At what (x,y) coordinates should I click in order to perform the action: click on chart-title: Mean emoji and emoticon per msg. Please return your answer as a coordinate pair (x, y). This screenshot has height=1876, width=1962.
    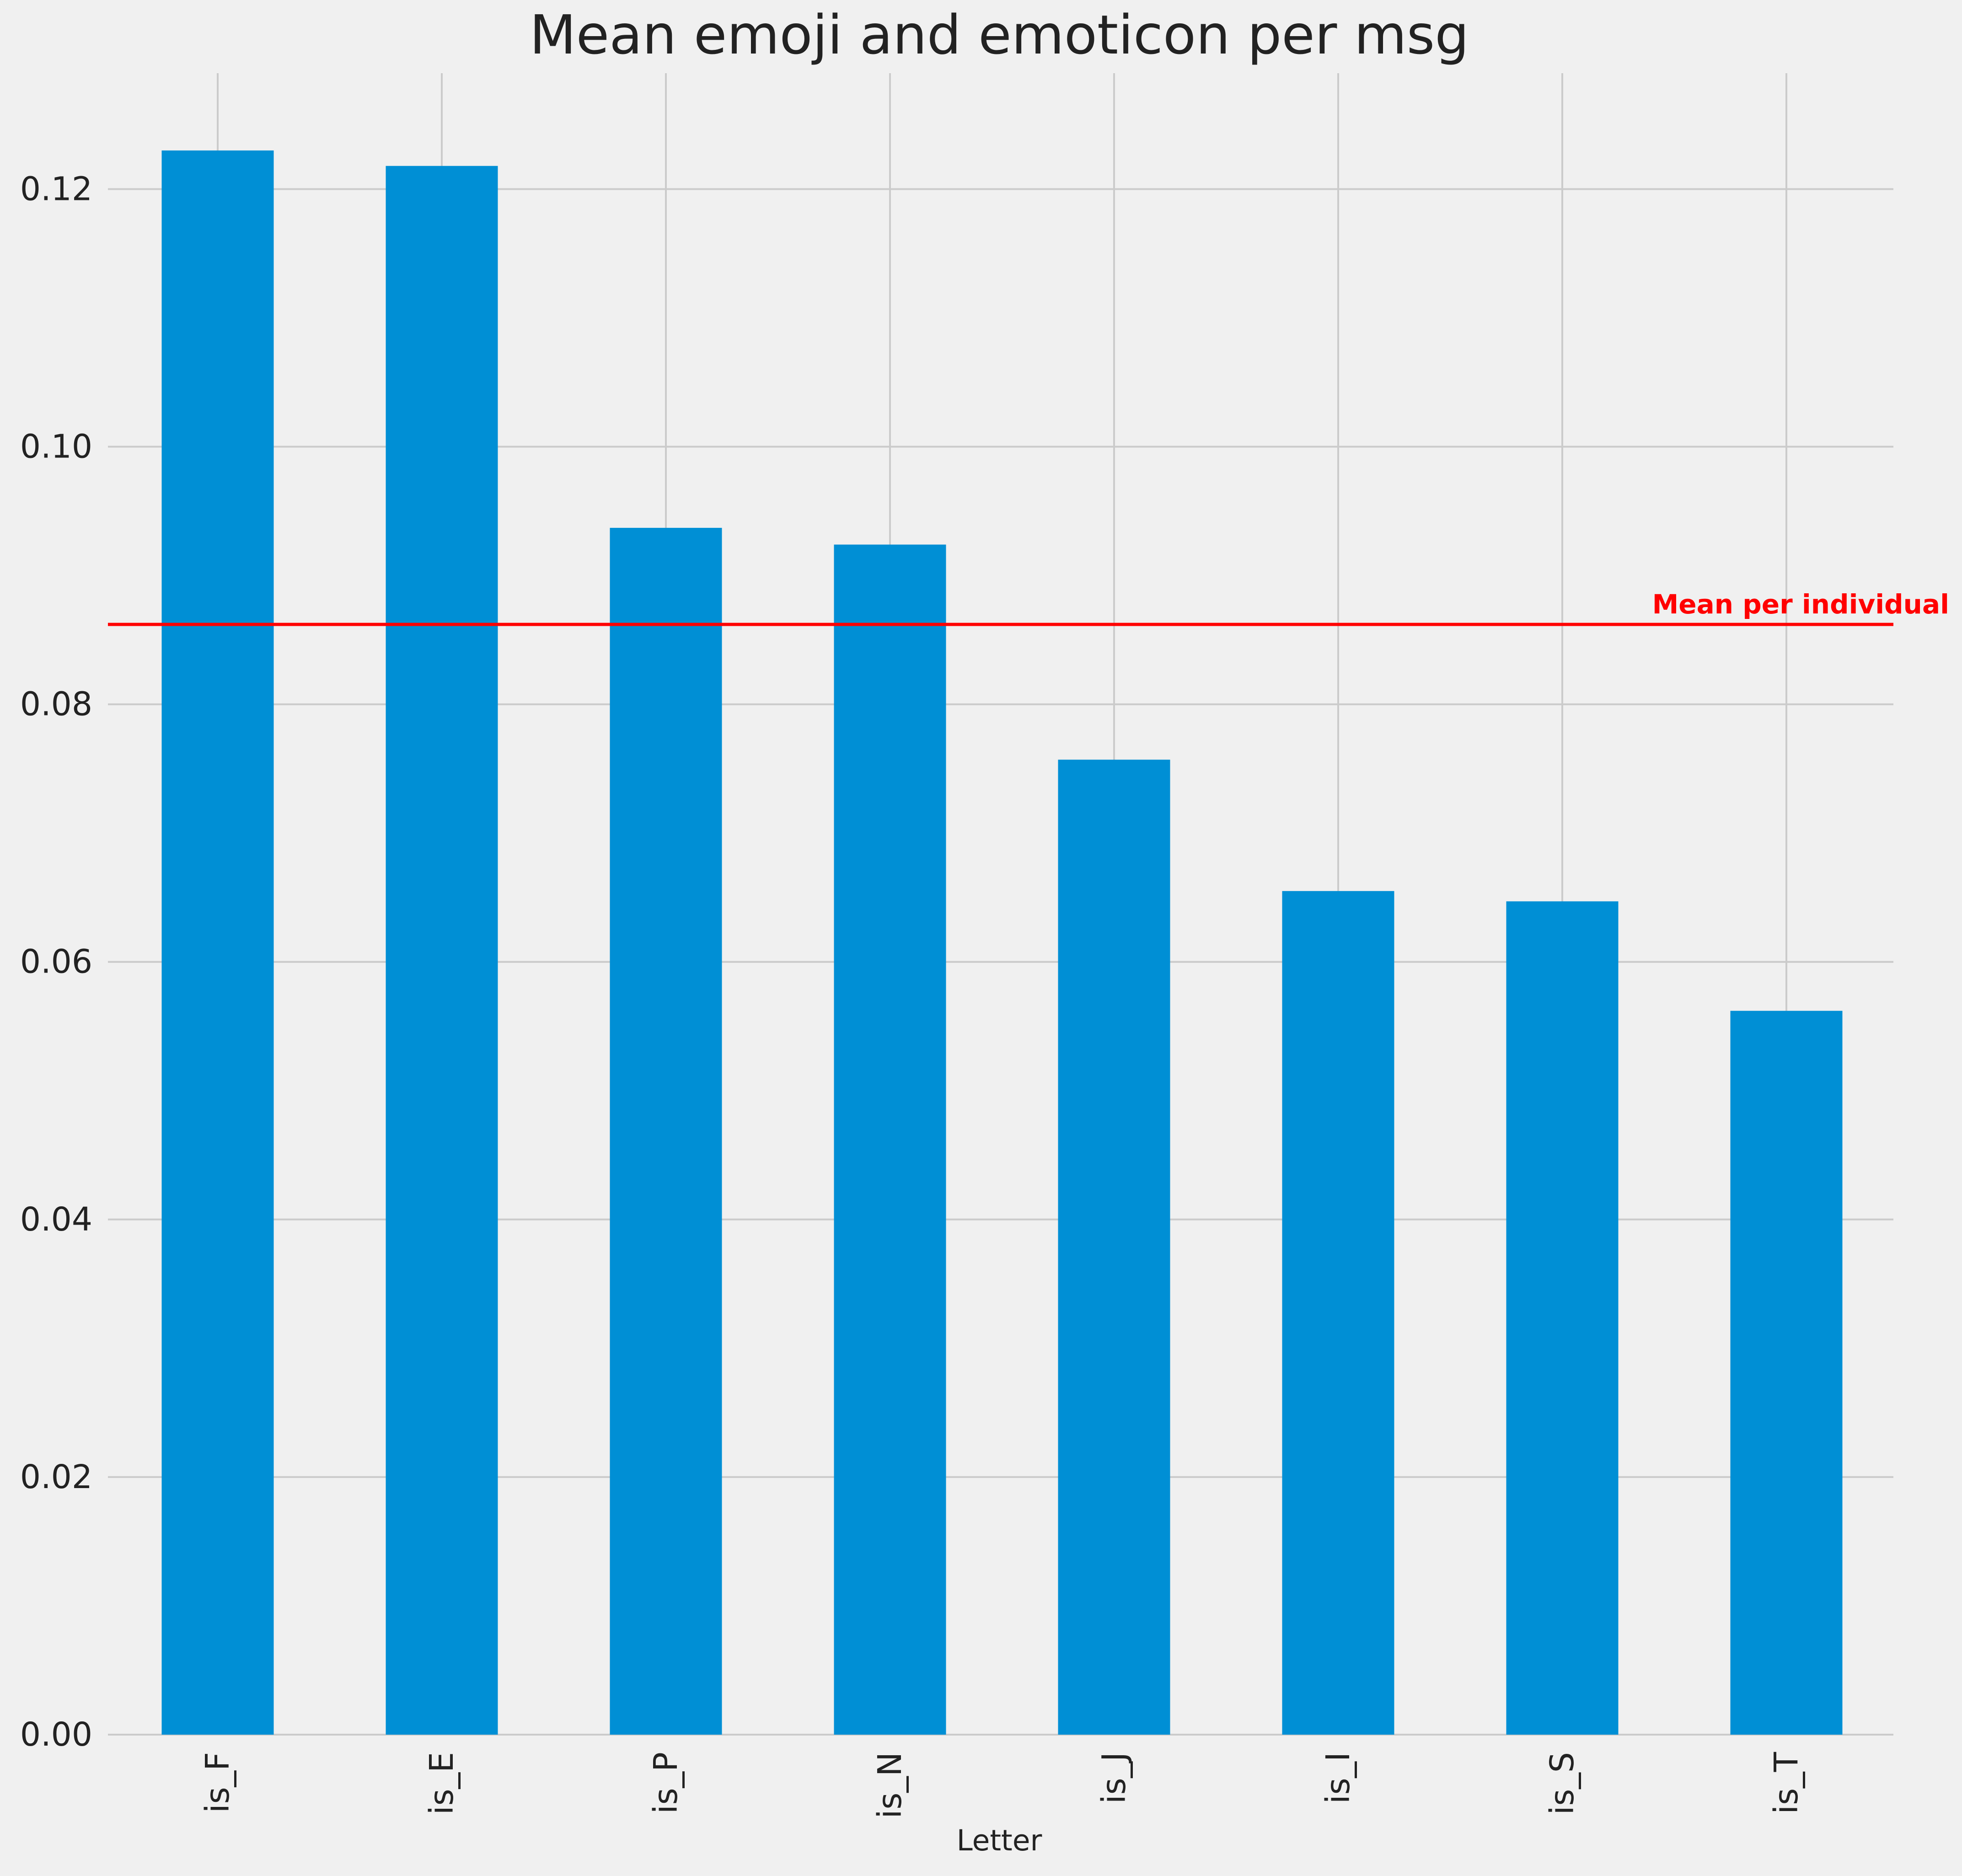
    Looking at the image, I should click on (1000, 34).